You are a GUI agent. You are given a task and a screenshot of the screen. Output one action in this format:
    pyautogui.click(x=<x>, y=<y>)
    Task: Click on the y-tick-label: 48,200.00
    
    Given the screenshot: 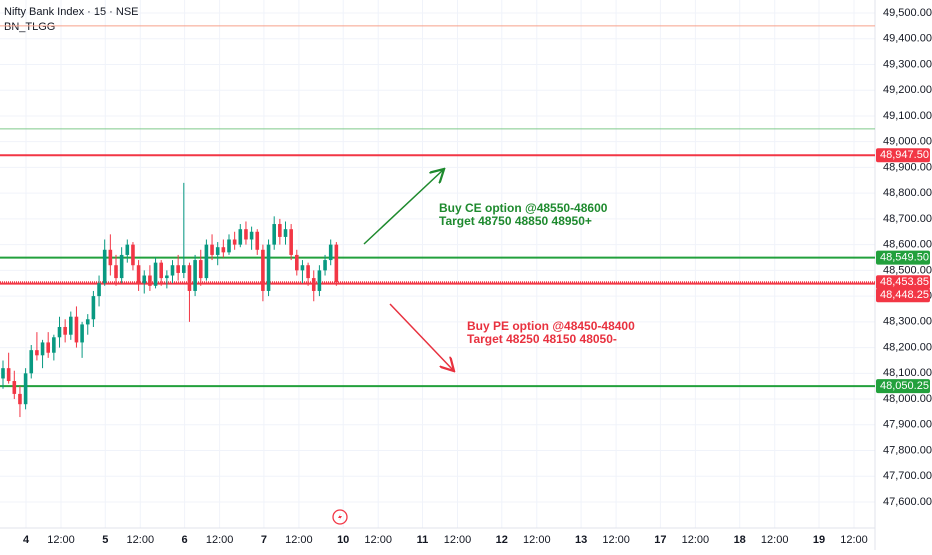 What is the action you would take?
    pyautogui.click(x=907, y=347)
    